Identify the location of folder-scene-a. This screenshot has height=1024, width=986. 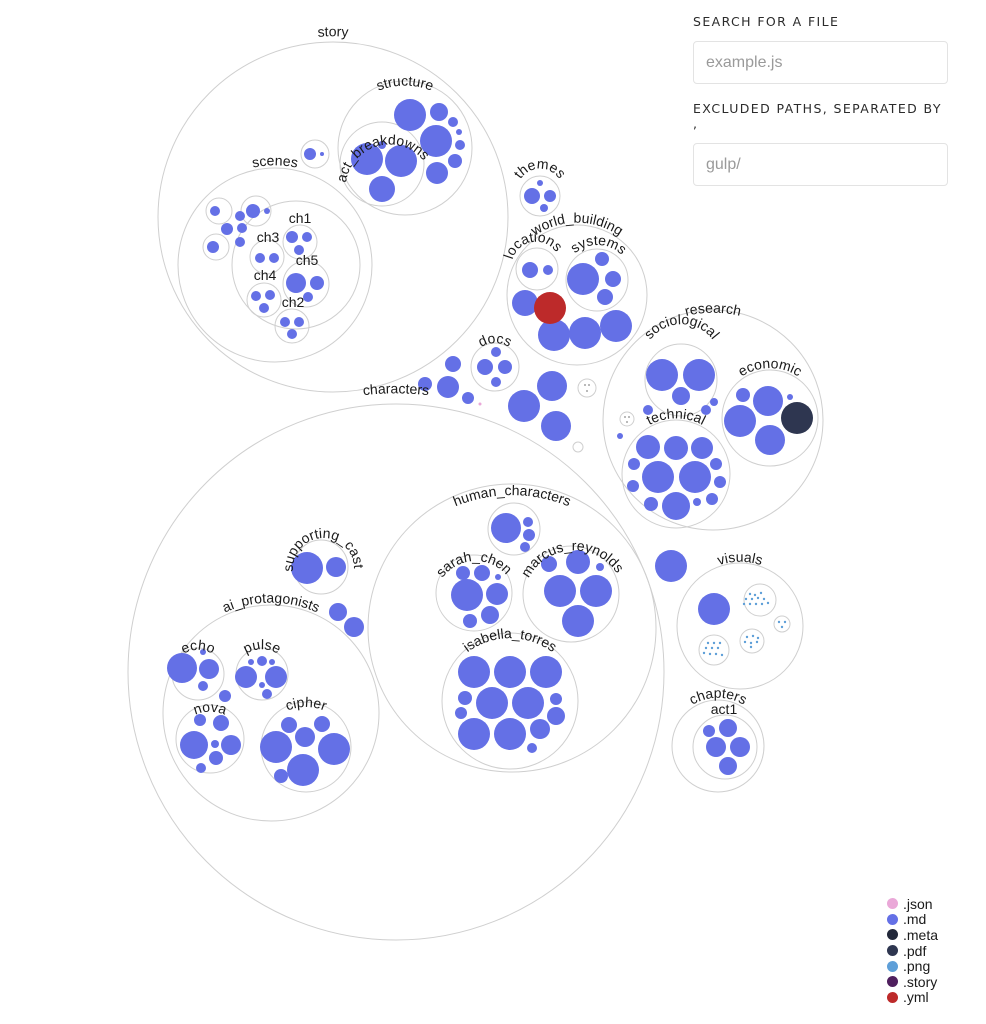
(219, 211).